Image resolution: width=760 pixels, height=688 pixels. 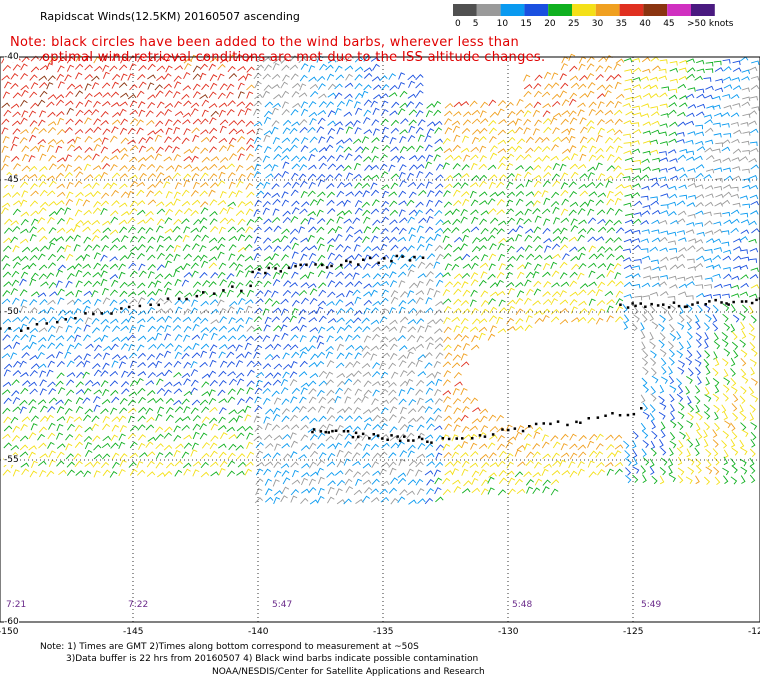 What do you see at coordinates (621, 24) in the screenshot?
I see `legend-label: 35` at bounding box center [621, 24].